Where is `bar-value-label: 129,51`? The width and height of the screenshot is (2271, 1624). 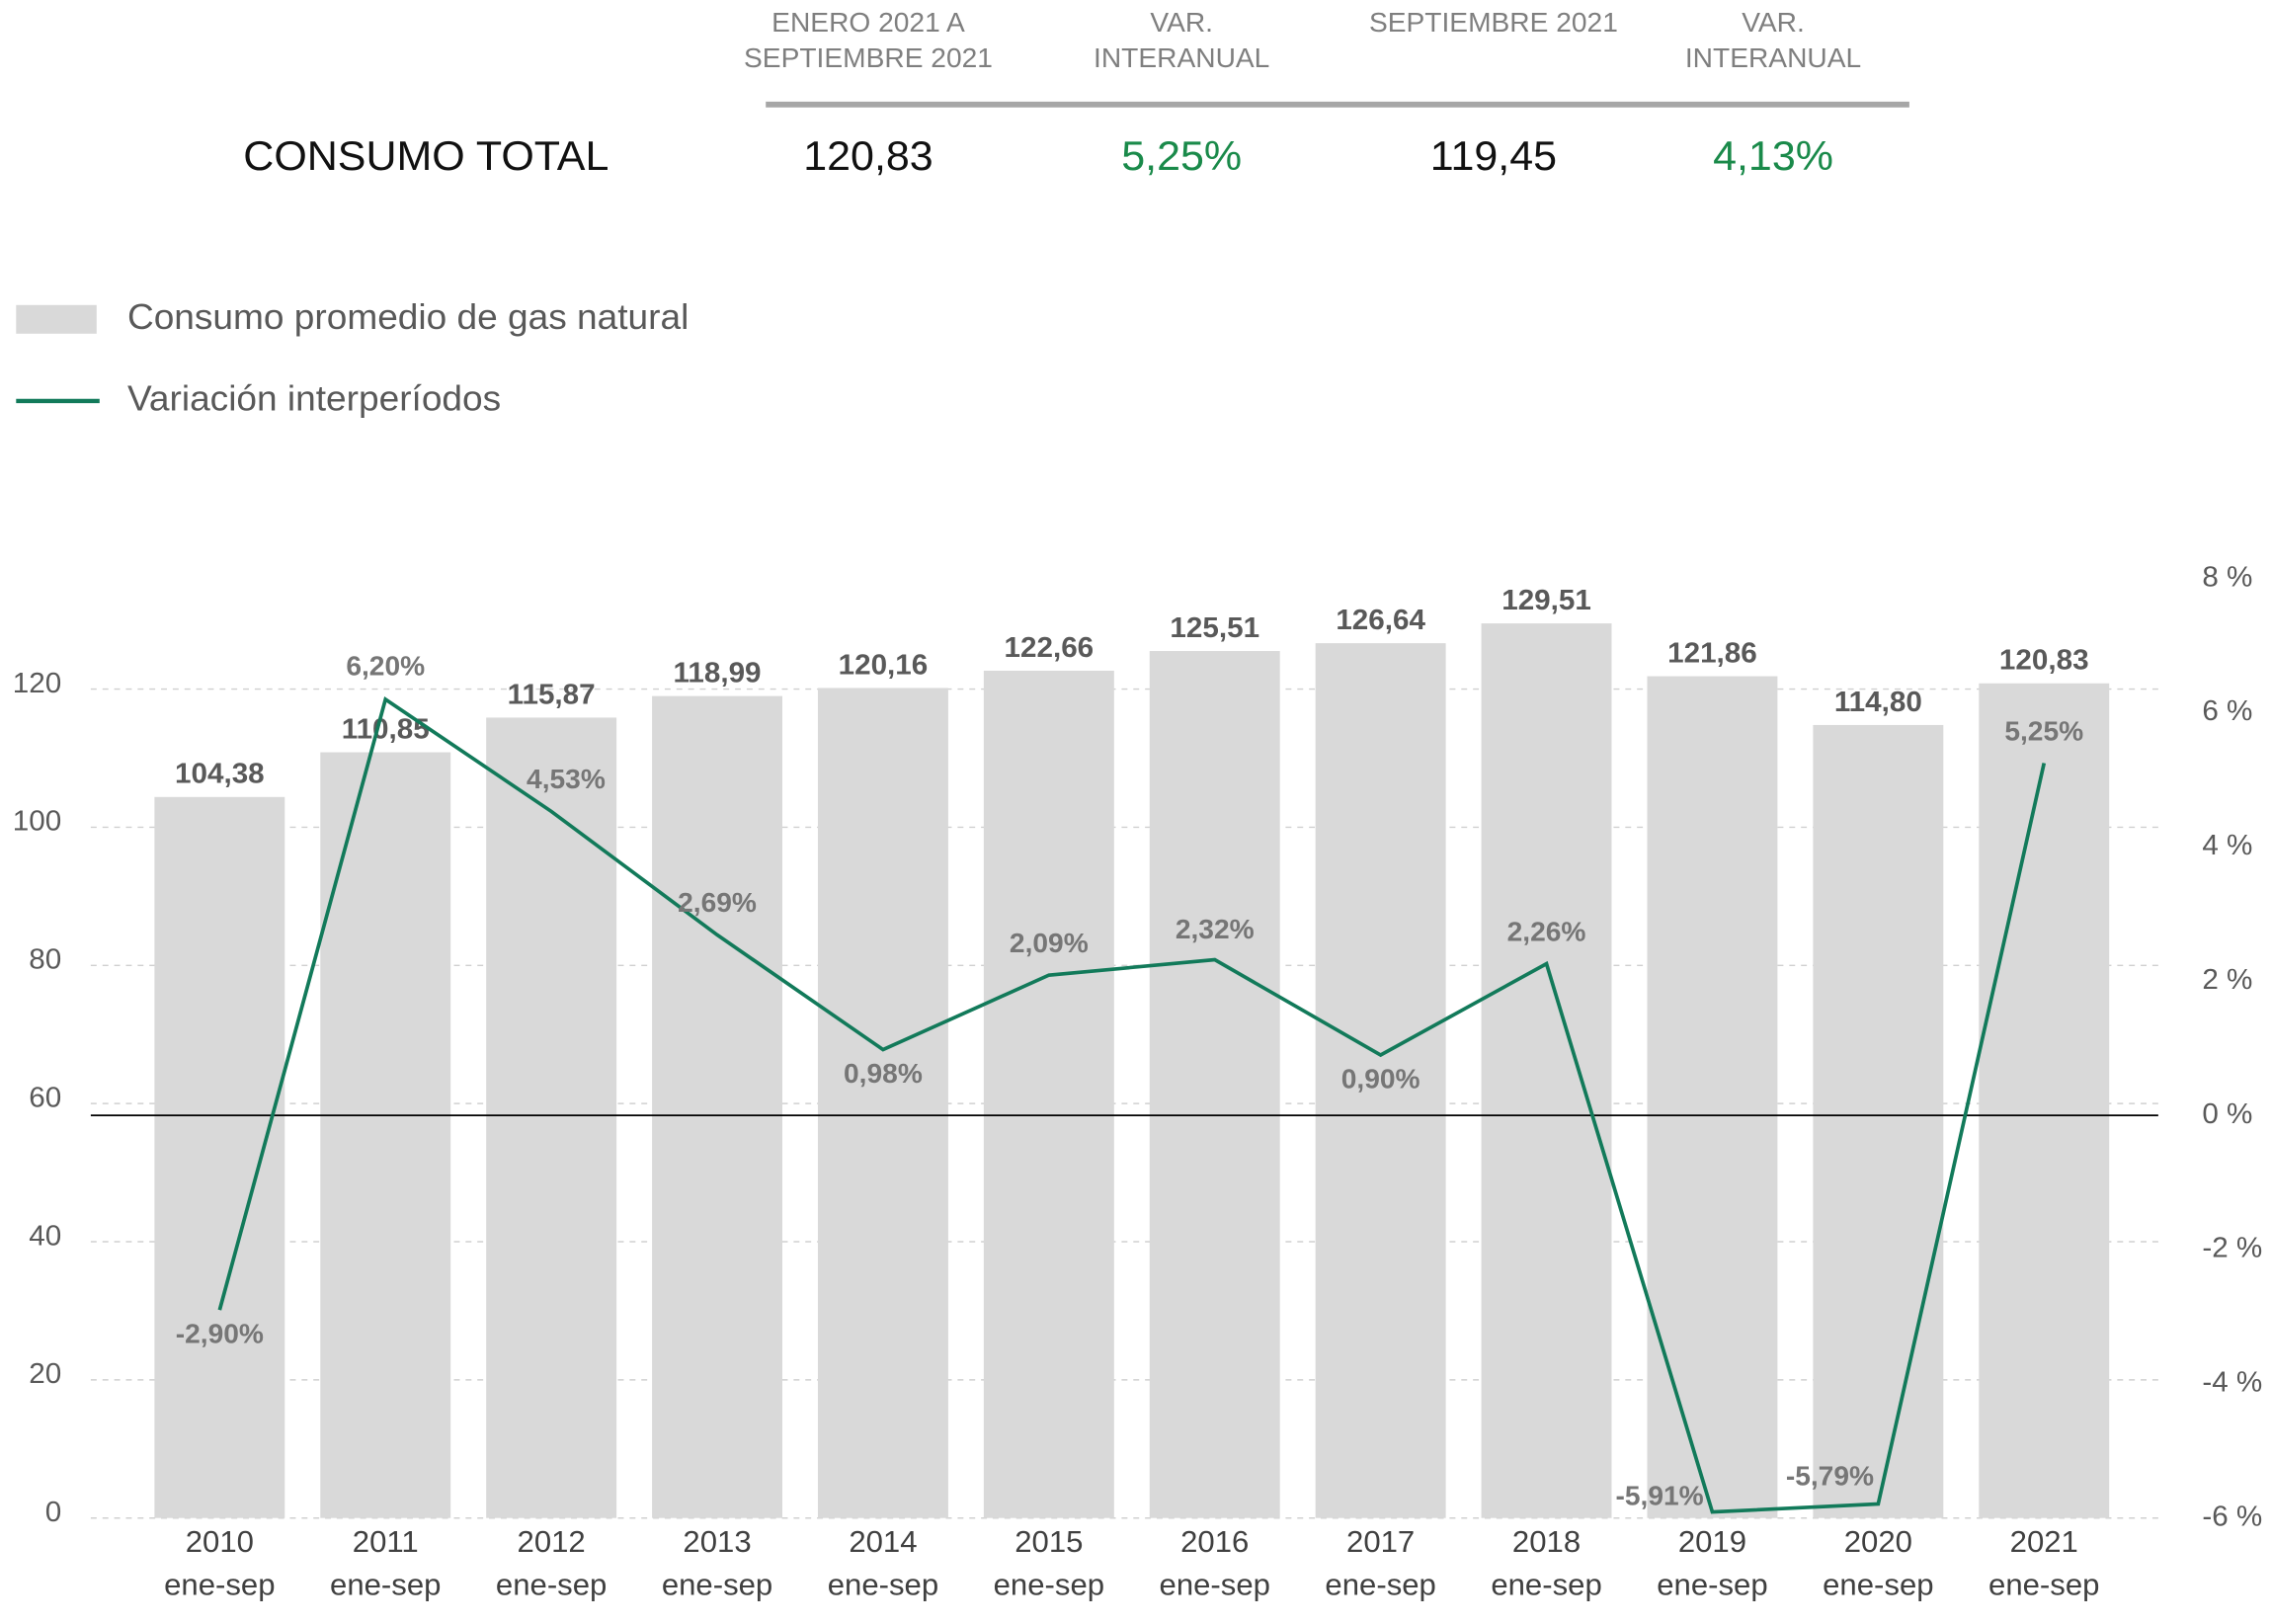 bar-value-label: 129,51 is located at coordinates (1546, 600).